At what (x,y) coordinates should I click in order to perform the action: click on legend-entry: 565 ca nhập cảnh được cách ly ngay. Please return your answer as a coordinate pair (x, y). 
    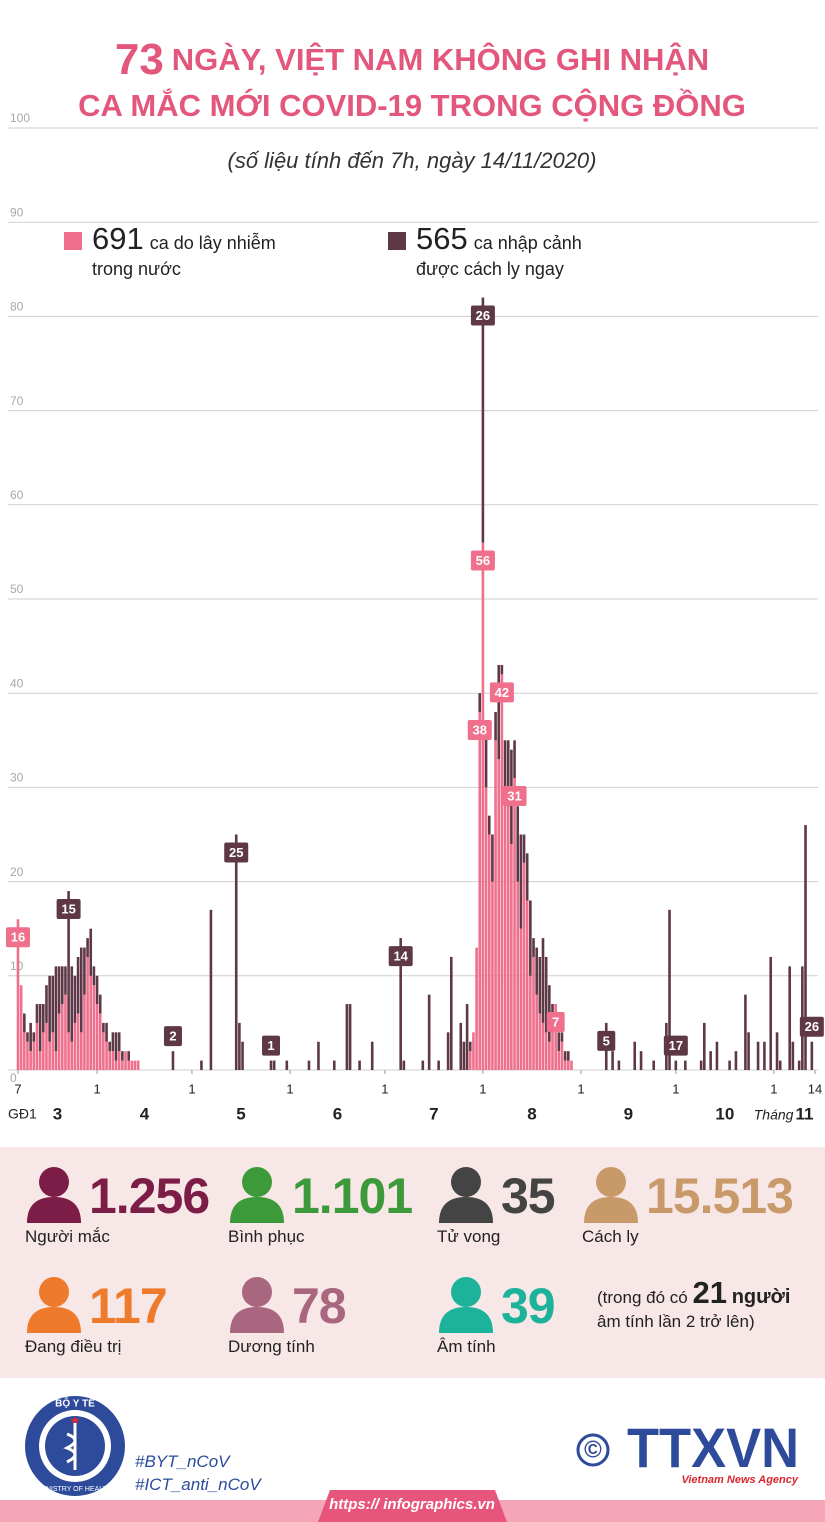
    Looking at the image, I should click on (499, 252).